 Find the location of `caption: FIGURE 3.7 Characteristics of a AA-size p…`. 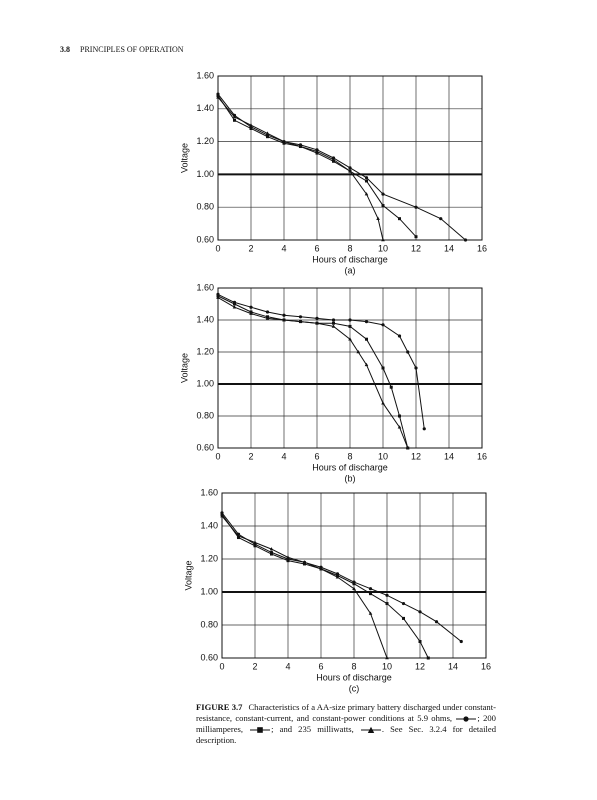

caption: FIGURE 3.7 Characteristics of a AA-size p… is located at coordinates (346, 724).